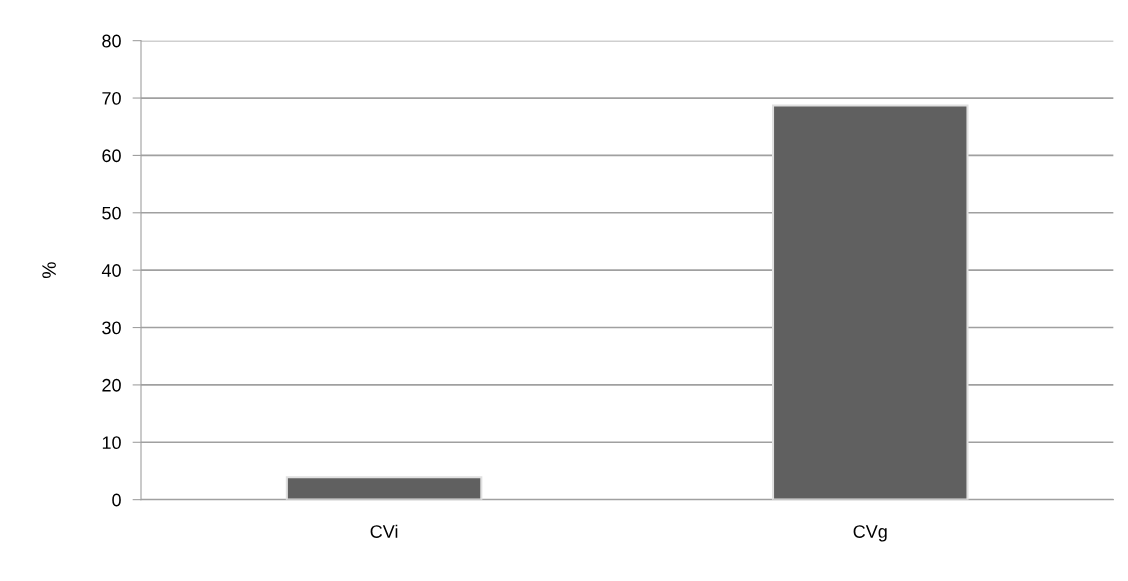 The image size is (1128, 581). I want to click on x-tick-label: CVi, so click(384, 531).